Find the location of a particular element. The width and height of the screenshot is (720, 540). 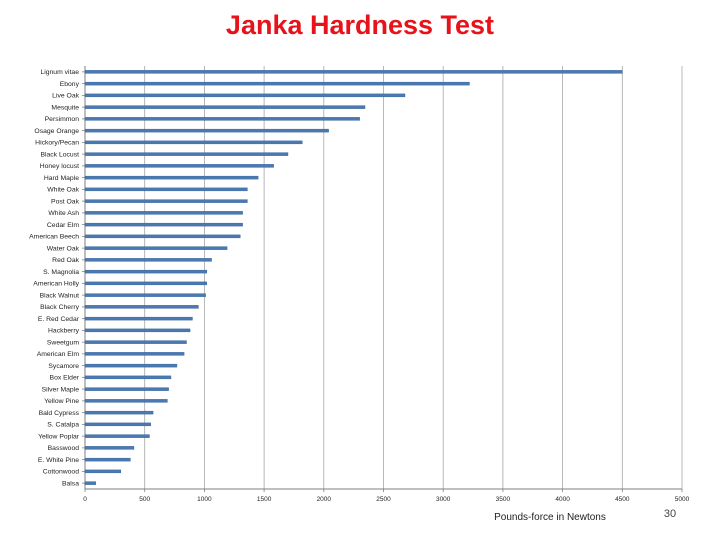

category-label: Water Oak is located at coordinates (63, 248).